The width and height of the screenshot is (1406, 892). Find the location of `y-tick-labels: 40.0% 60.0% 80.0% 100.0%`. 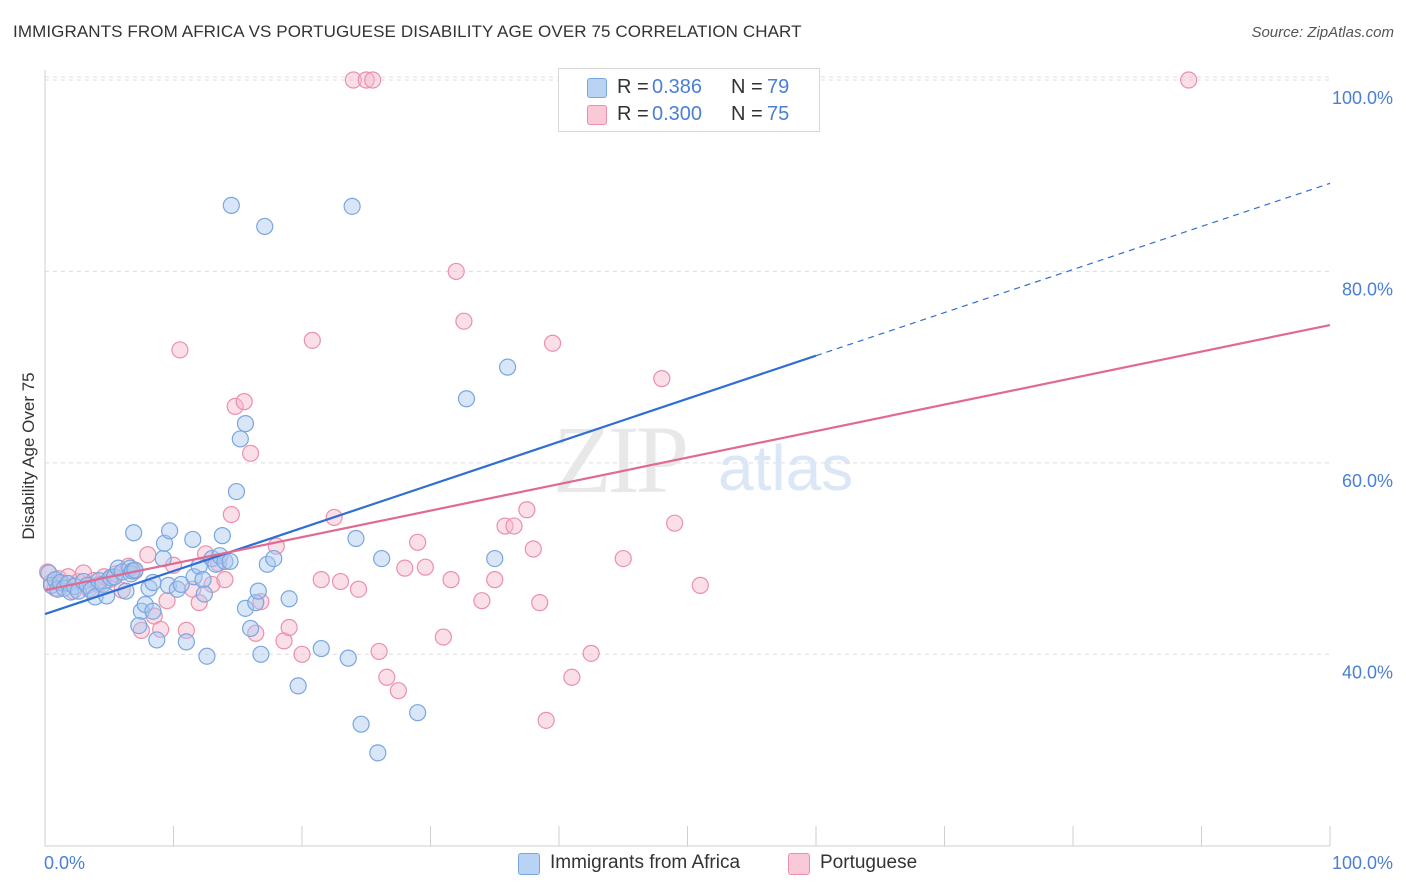

y-tick-labels: 40.0% 60.0% 80.0% 100.0% is located at coordinates (1362, 385).